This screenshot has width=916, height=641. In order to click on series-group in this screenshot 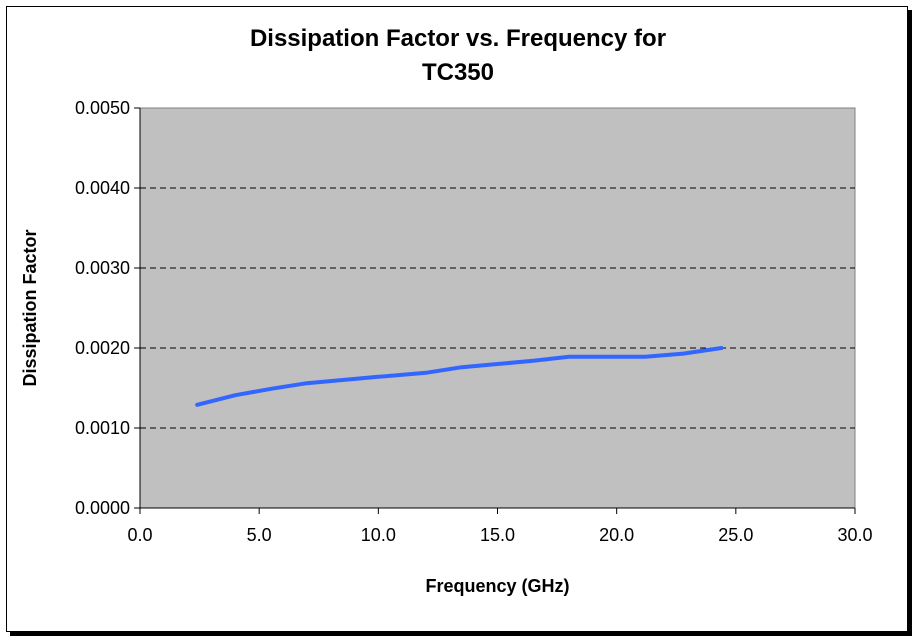, I will do `click(459, 376)`.